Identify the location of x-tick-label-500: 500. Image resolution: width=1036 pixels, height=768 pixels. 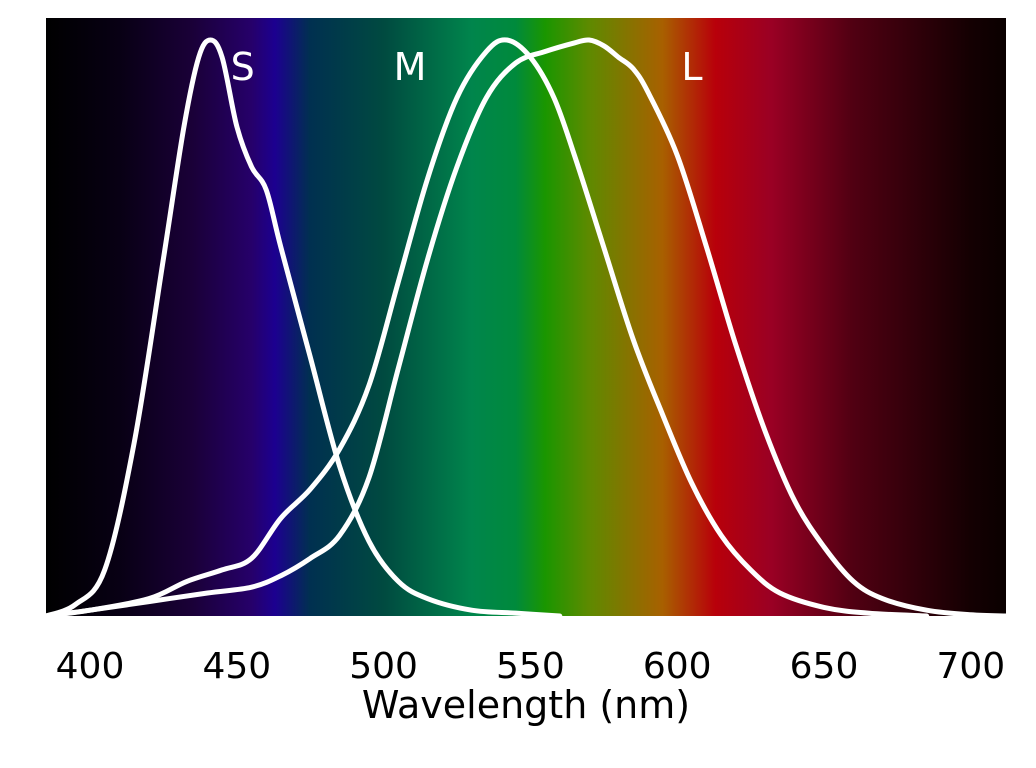
(383, 666).